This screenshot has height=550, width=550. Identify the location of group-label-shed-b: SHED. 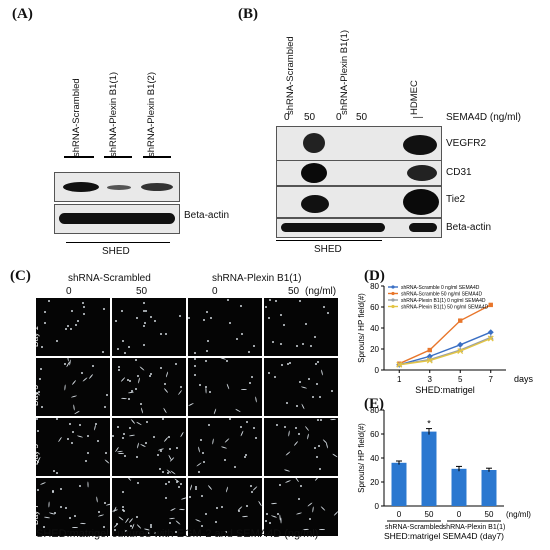
(328, 249).